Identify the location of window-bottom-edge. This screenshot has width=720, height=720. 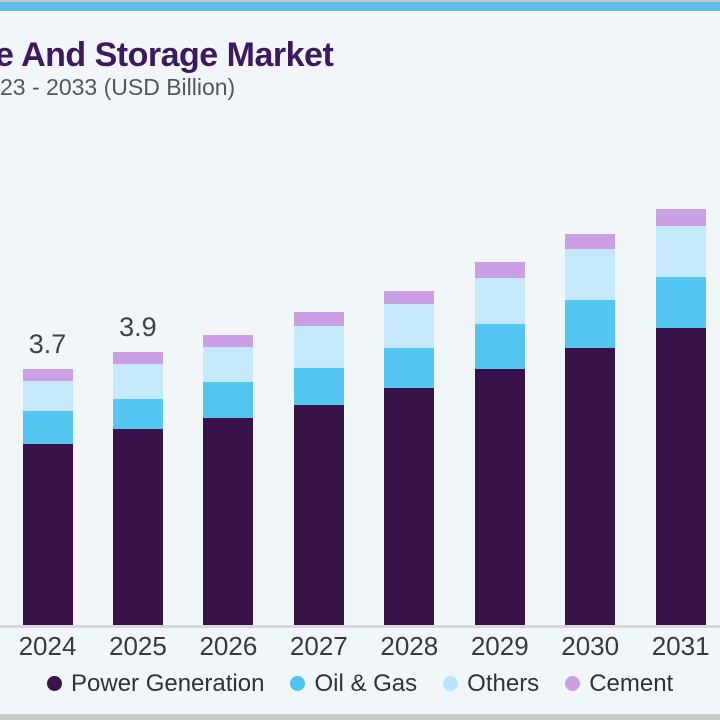
(360, 717).